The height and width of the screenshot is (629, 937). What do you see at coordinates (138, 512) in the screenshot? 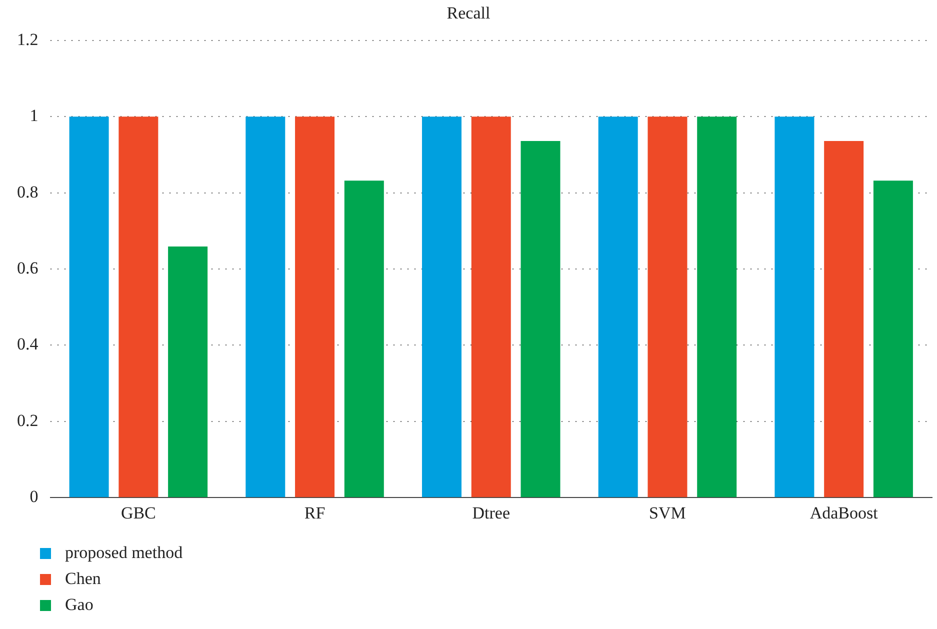
I see `x-tick-label: GBC` at bounding box center [138, 512].